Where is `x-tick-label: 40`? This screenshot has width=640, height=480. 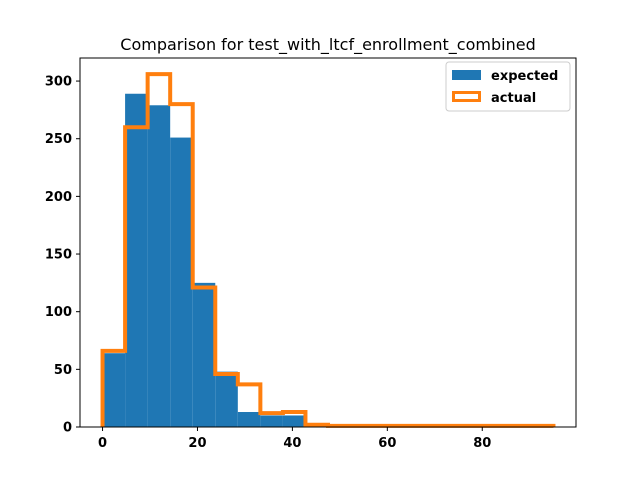 x-tick-label: 40 is located at coordinates (292, 443).